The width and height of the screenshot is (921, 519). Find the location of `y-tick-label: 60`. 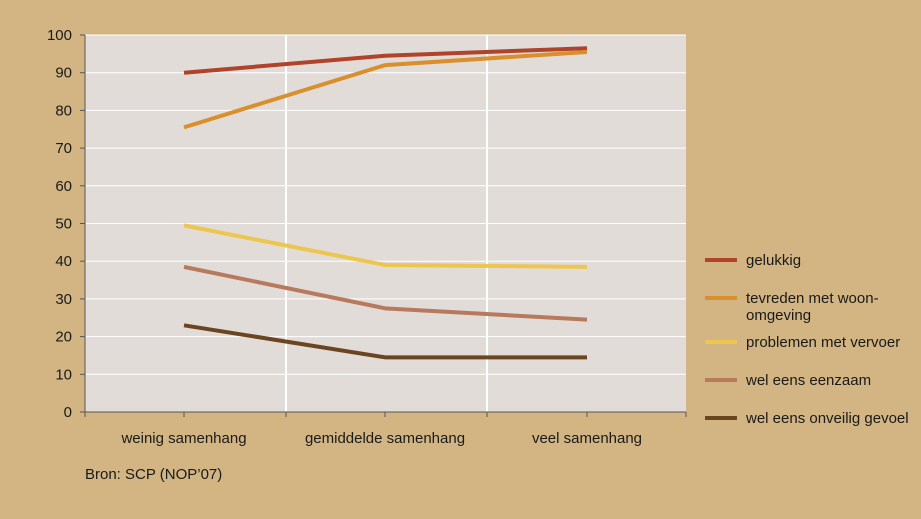

y-tick-label: 60 is located at coordinates (63, 186).